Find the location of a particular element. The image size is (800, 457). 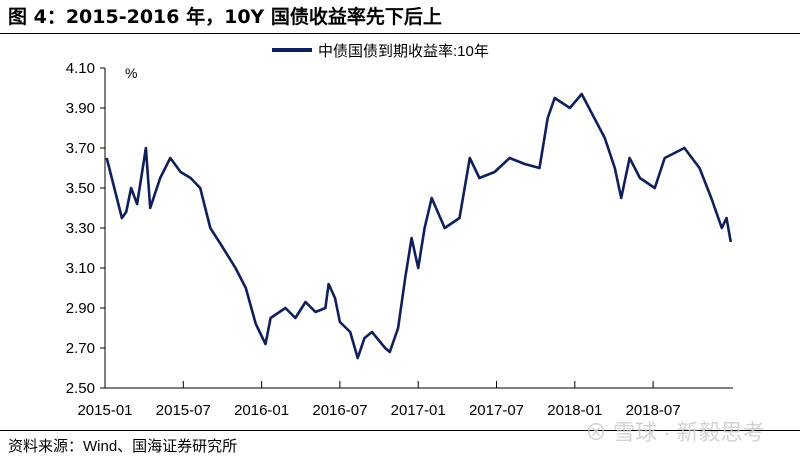

source-note: 资料来源：Wind、国海证券研究所 is located at coordinates (123, 446).